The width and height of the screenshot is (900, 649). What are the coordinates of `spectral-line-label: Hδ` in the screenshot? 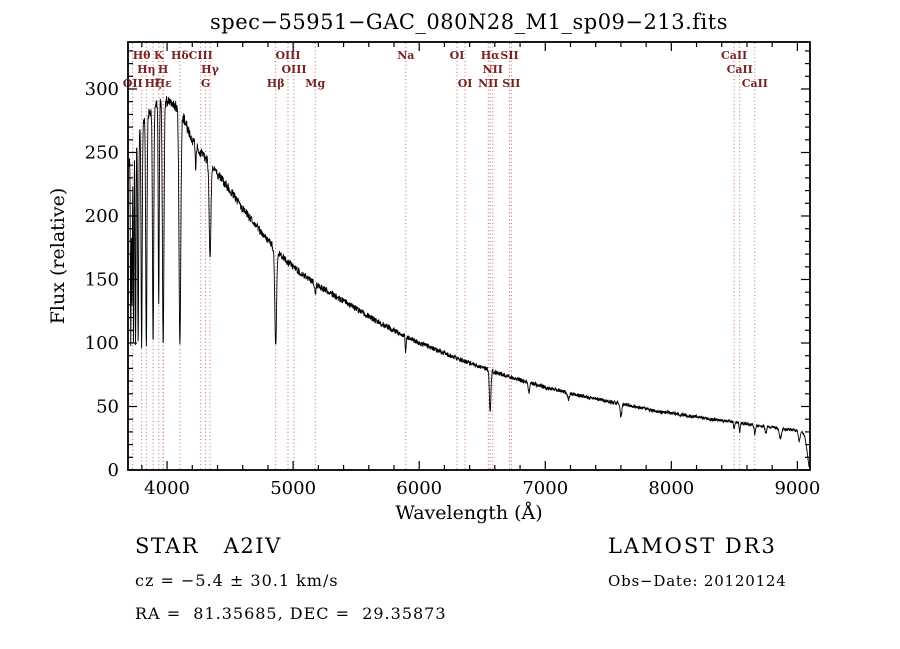 It's located at (180, 55).